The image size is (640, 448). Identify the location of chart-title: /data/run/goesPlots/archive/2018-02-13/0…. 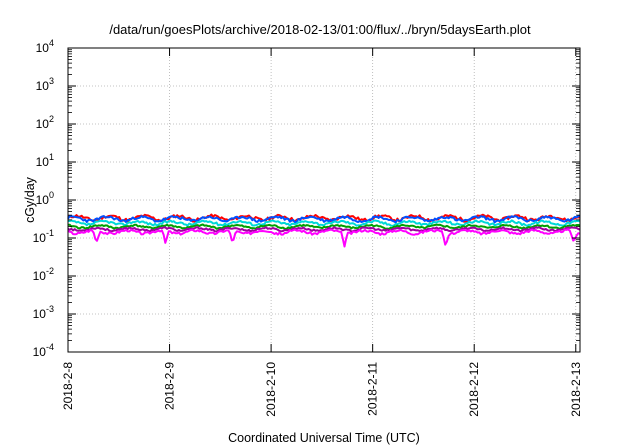
(320, 29).